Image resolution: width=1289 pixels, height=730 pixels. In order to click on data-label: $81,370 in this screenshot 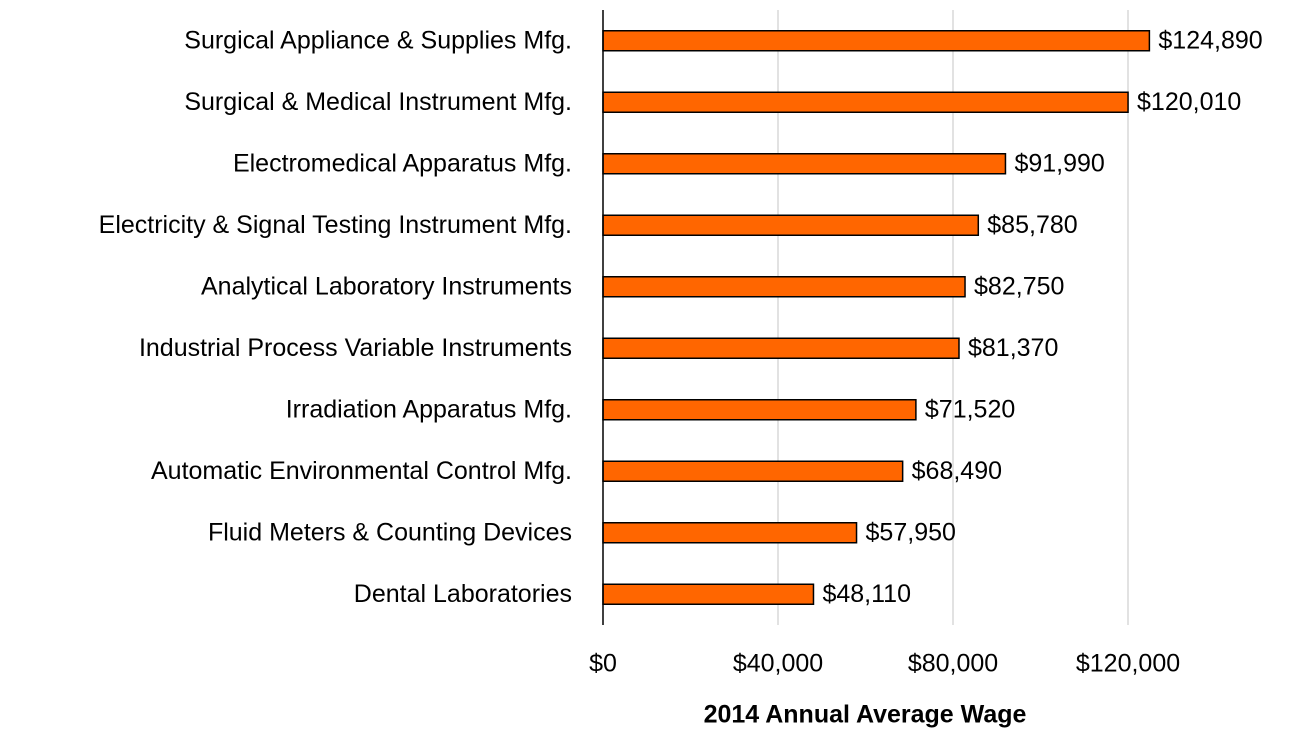, I will do `click(1013, 348)`.